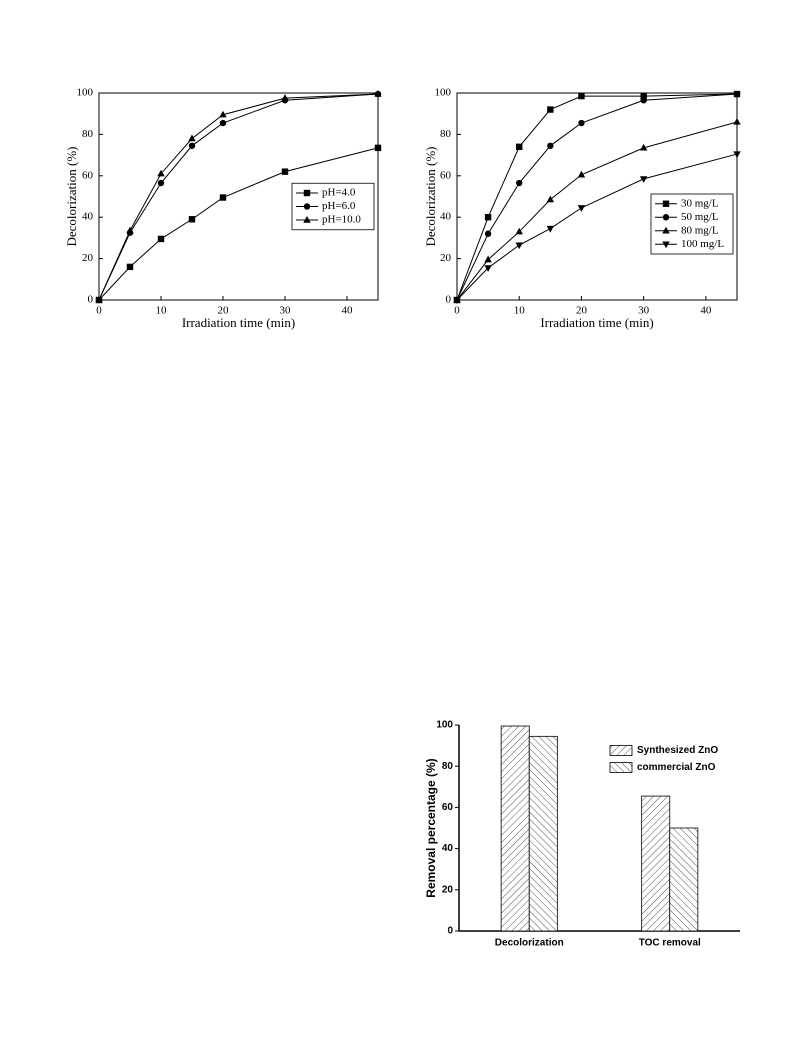 The width and height of the screenshot is (793, 1057). I want to click on x-tick-label: Decolorization, so click(529, 943).